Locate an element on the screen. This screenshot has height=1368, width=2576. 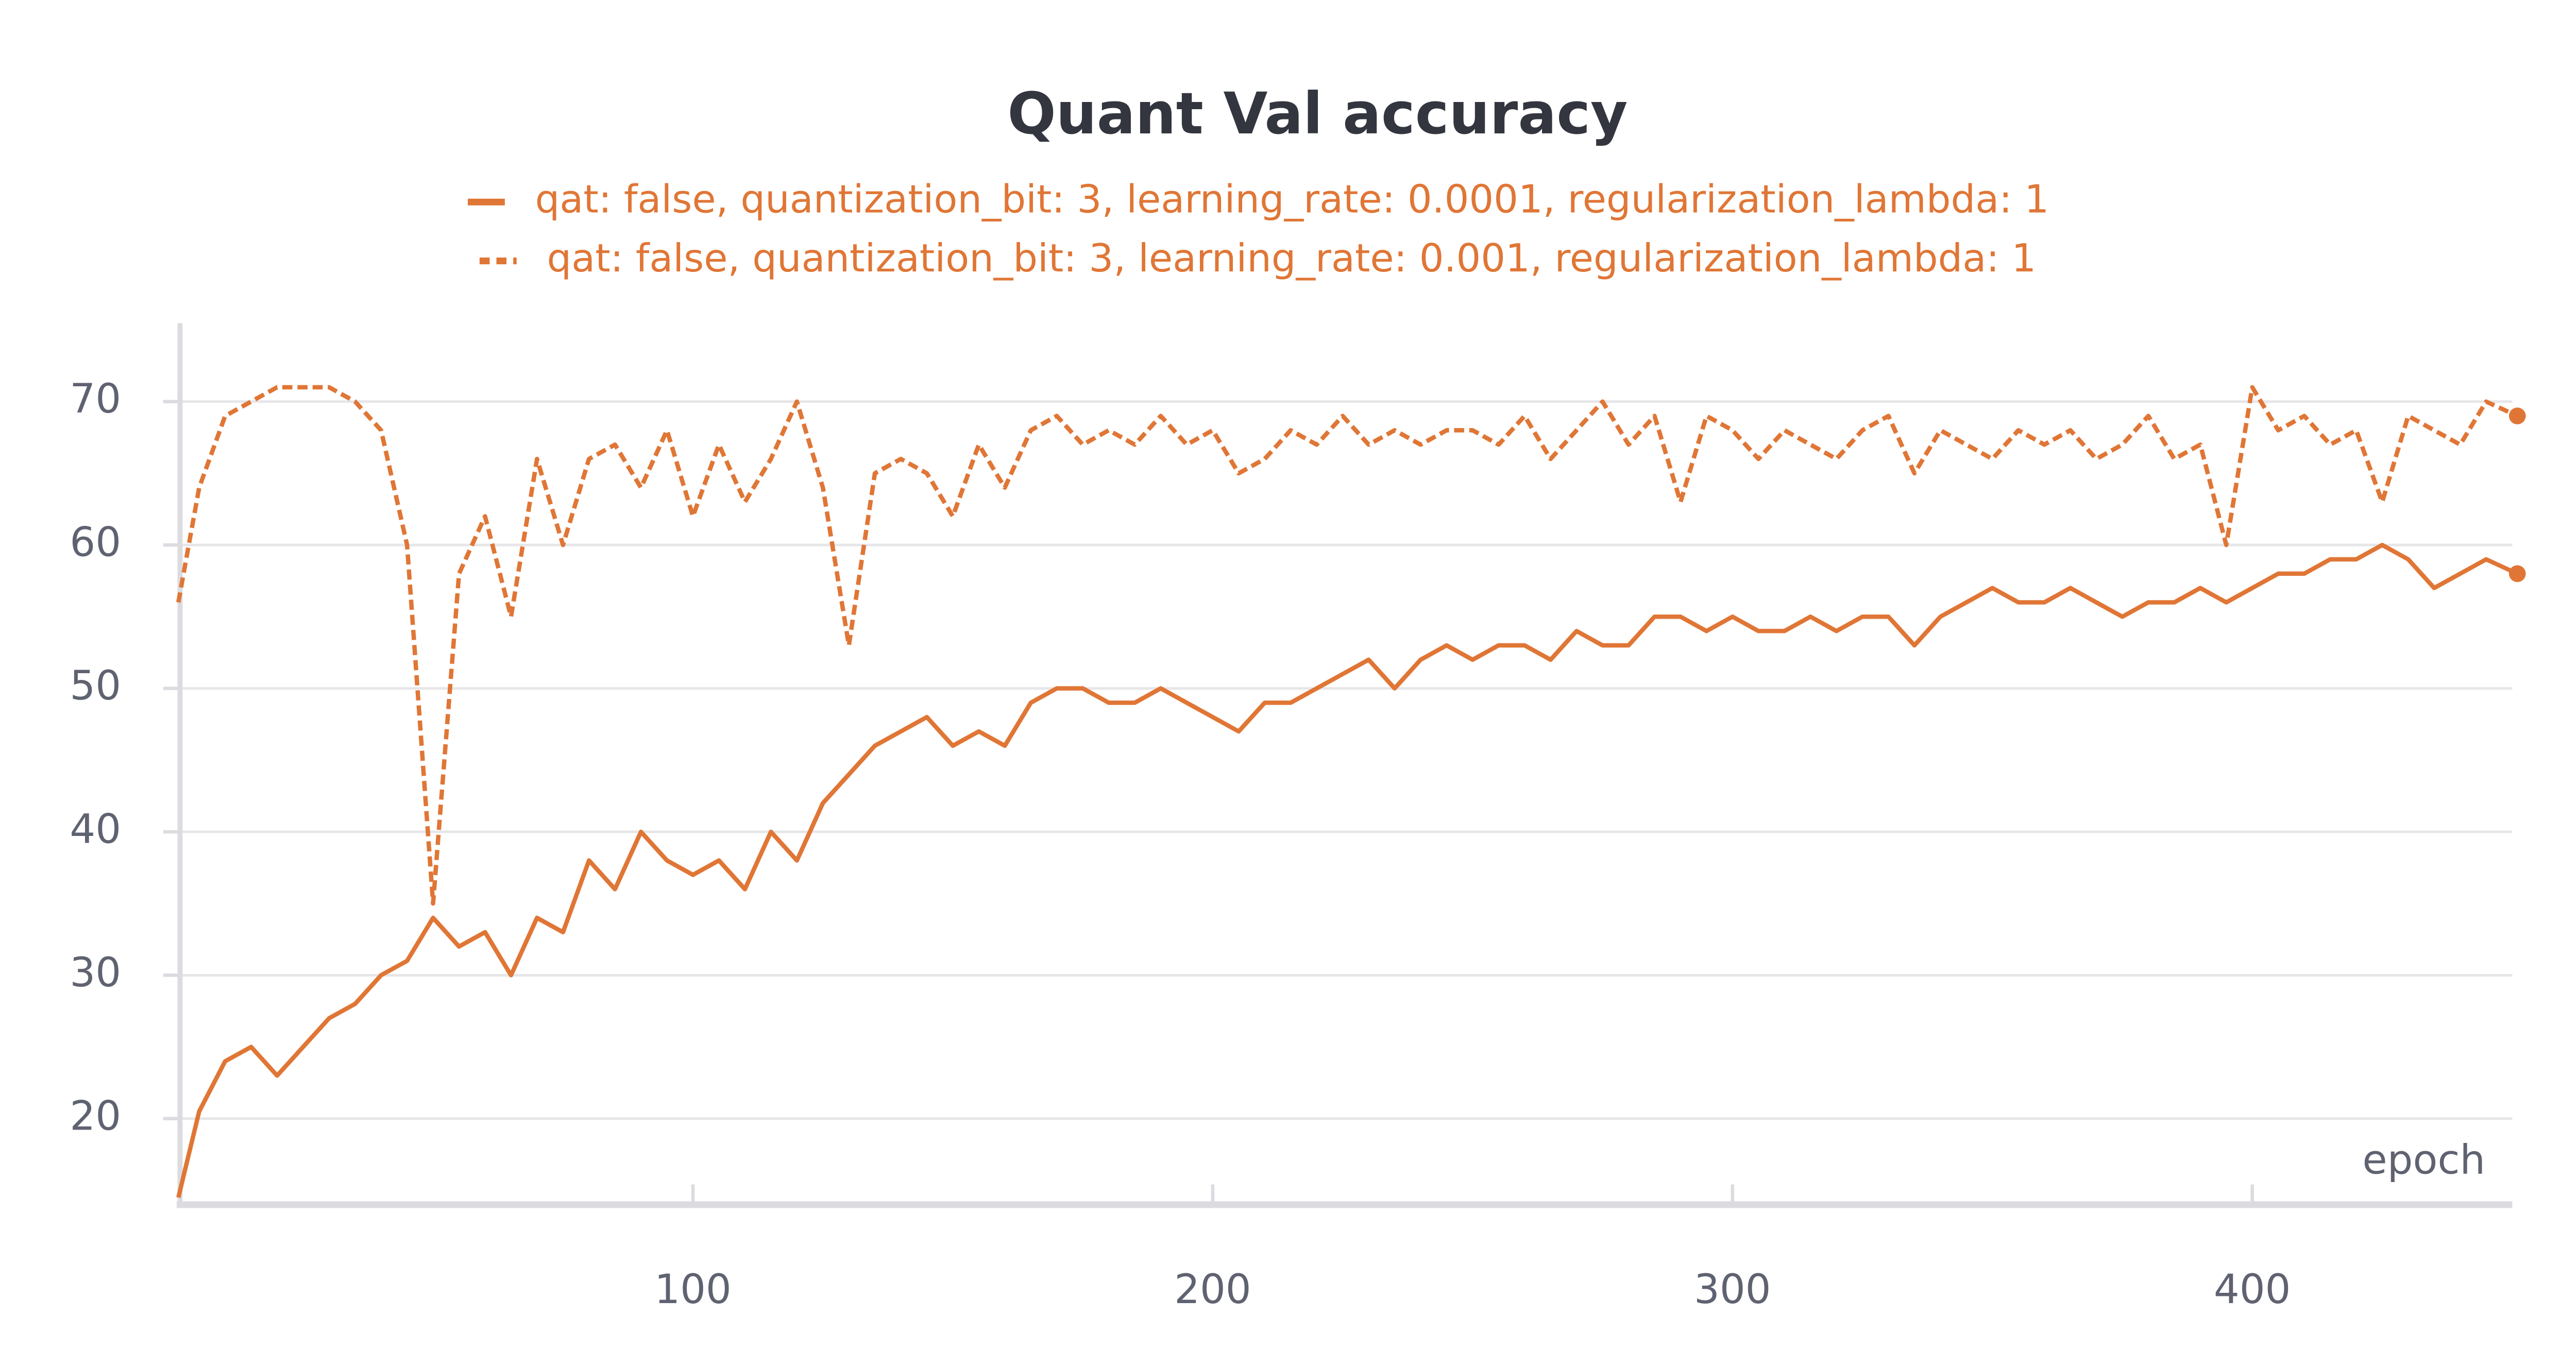
chart-title: Quant Val accuracy is located at coordinates (1318, 114).